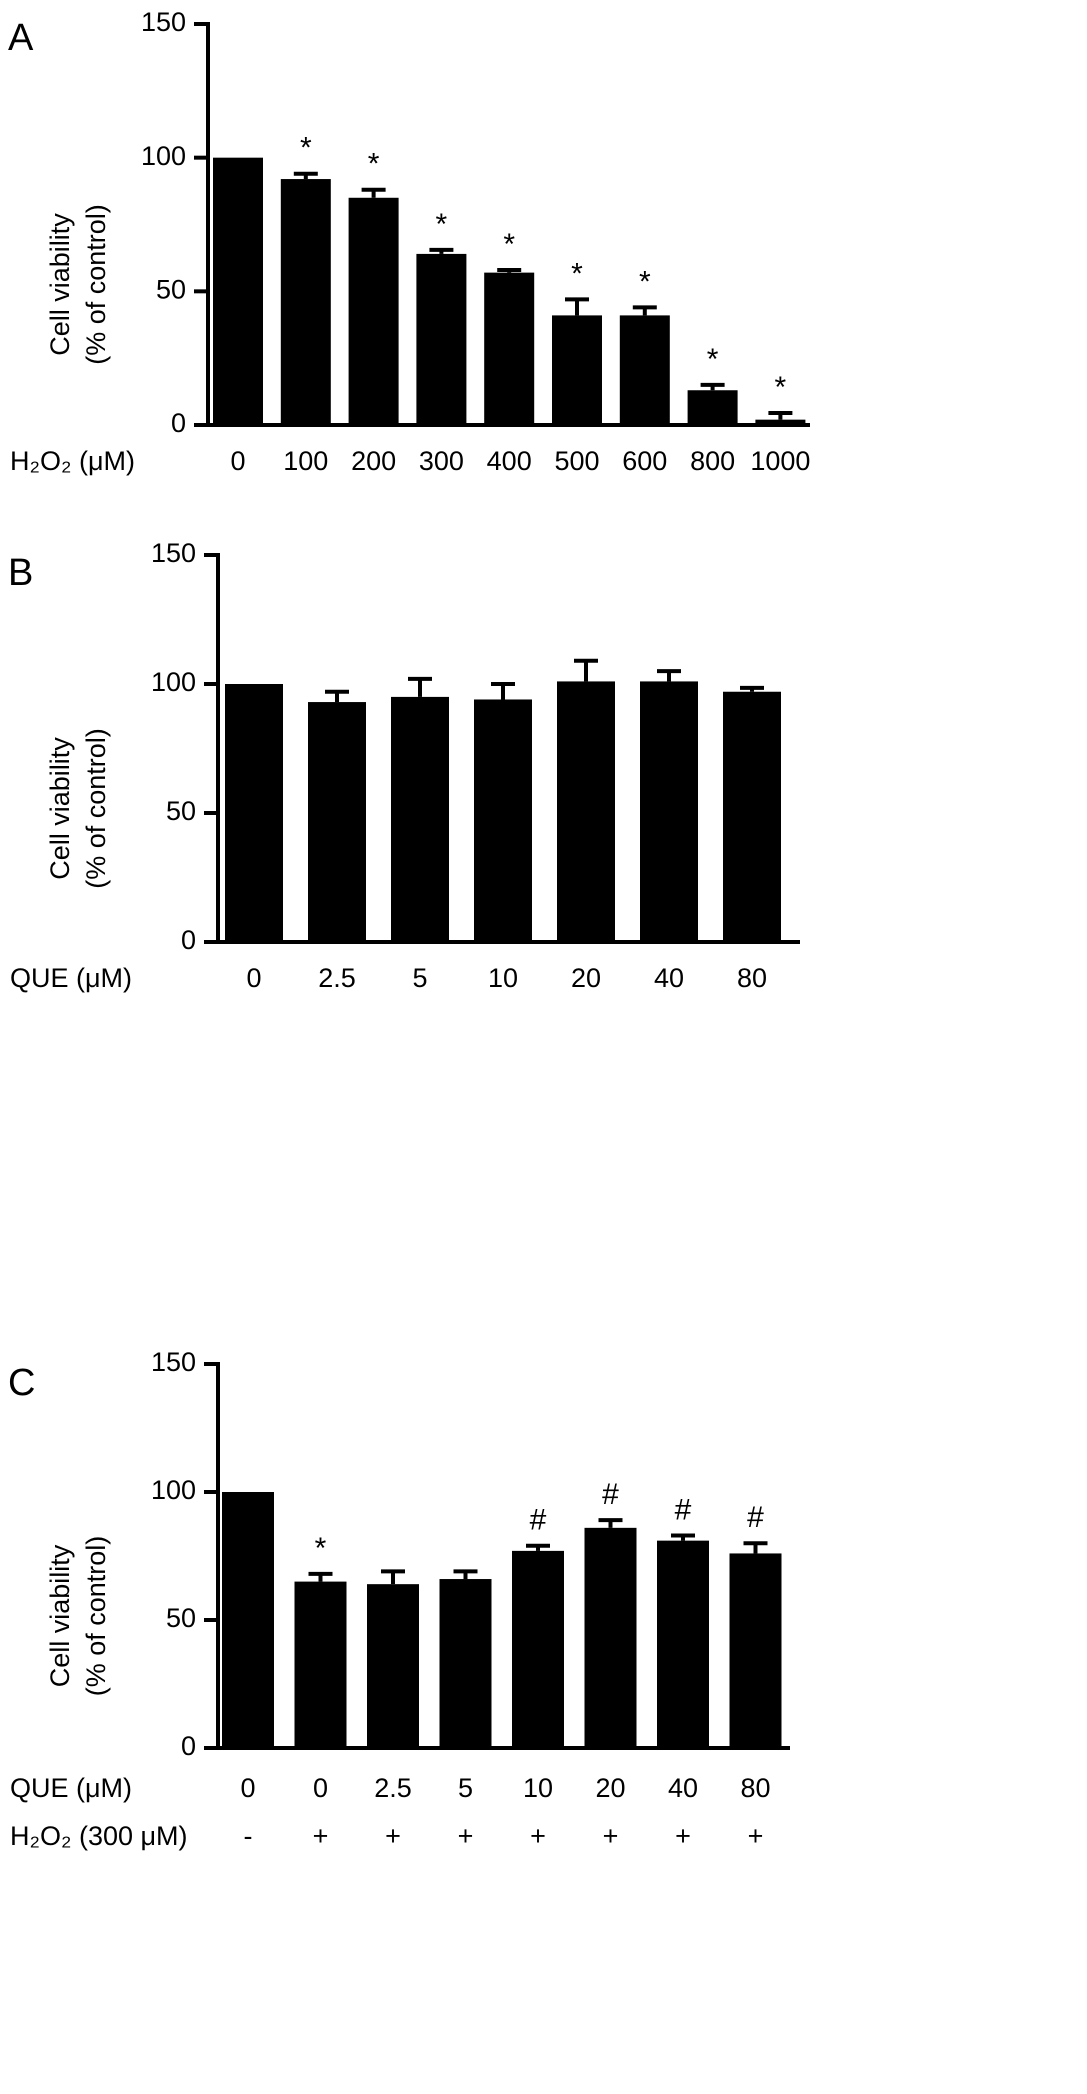 The image size is (1087, 2094). Describe the element at coordinates (305, 461) in the screenshot. I see `x-tick-label: 100` at that location.